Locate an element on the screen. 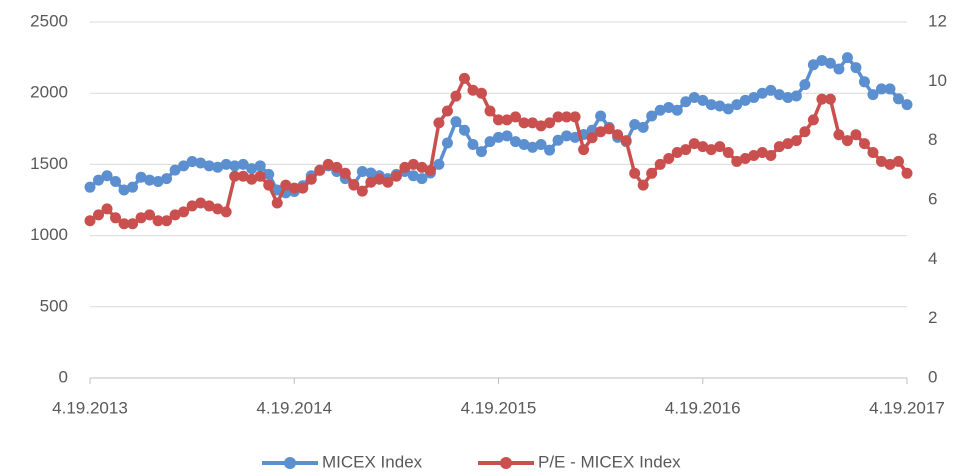  legend-marker is located at coordinates (506, 463).